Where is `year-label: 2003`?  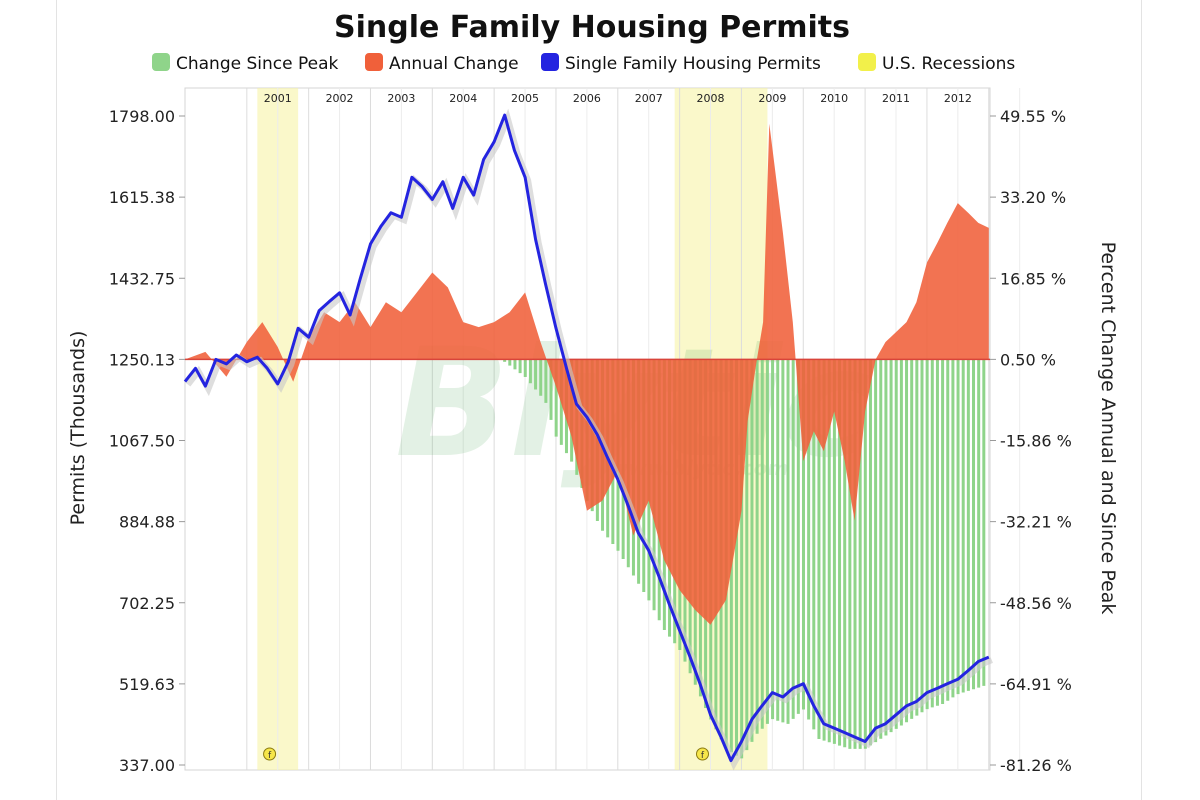
year-label: 2003 is located at coordinates (401, 98).